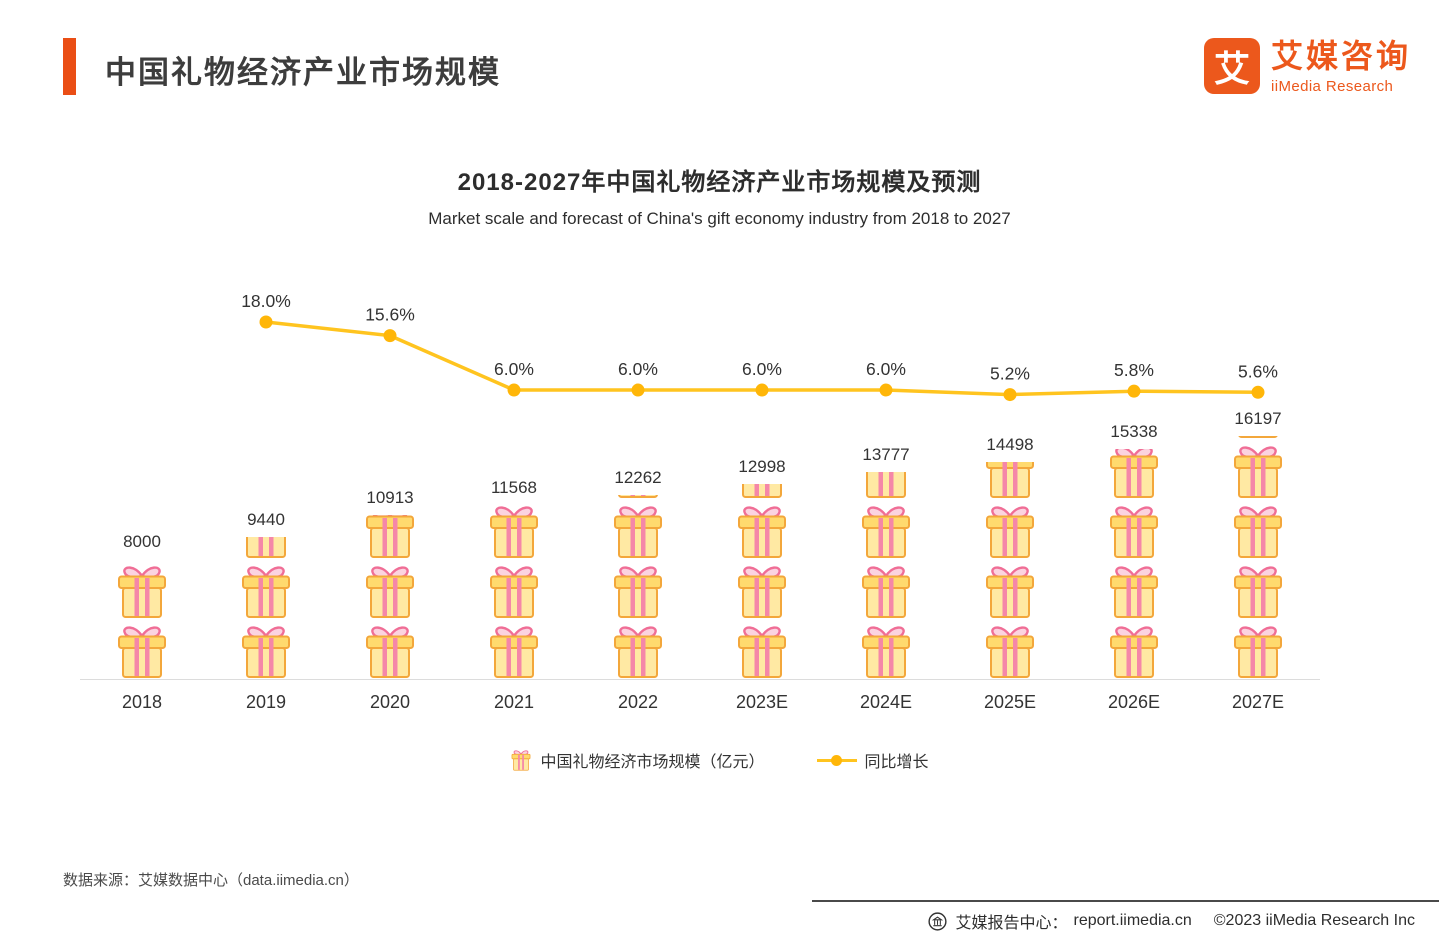 The image size is (1439, 935). Describe the element at coordinates (513, 487) in the screenshot. I see `bar-value-label: 11568` at that location.